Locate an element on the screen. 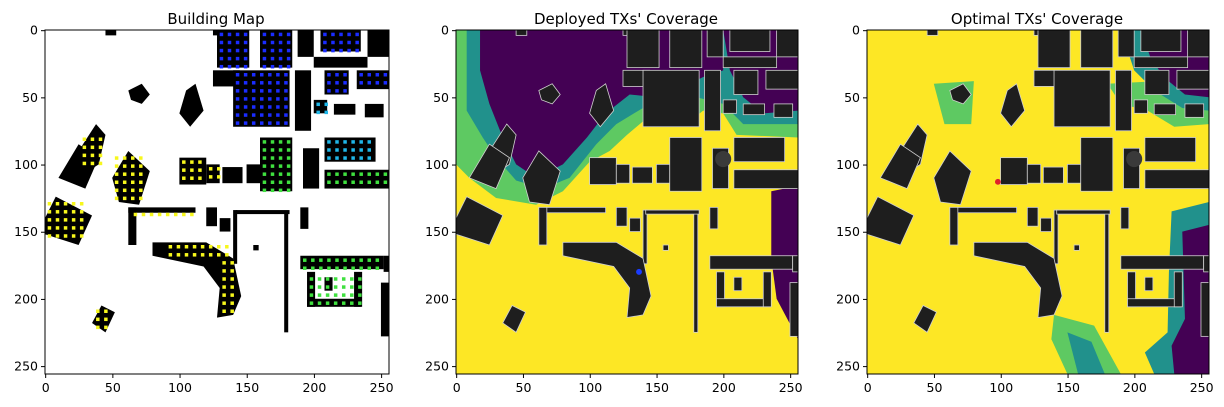  y-tick-label: 150 is located at coordinates (848, 231).